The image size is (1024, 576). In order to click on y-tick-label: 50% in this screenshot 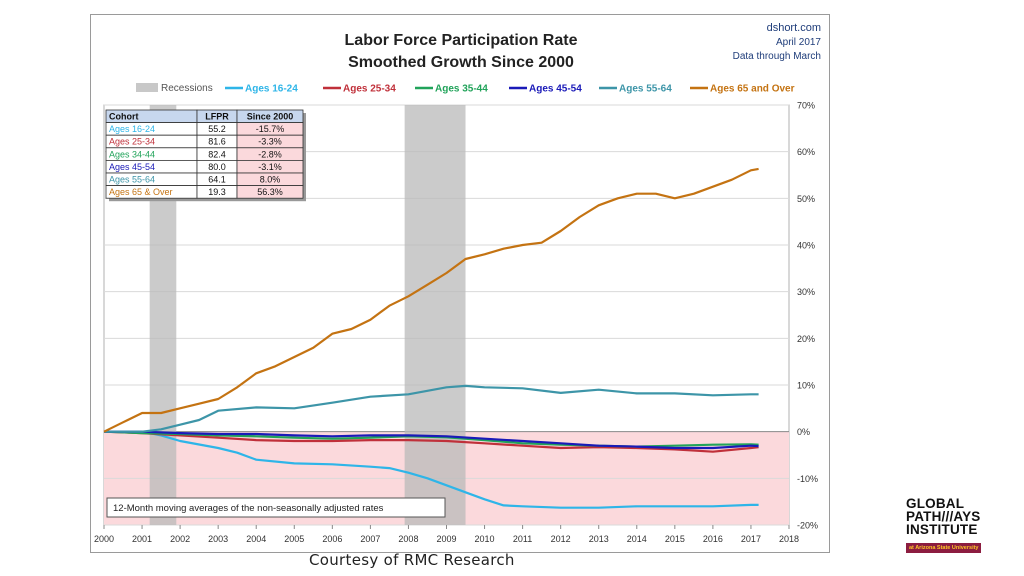, I will do `click(806, 199)`.